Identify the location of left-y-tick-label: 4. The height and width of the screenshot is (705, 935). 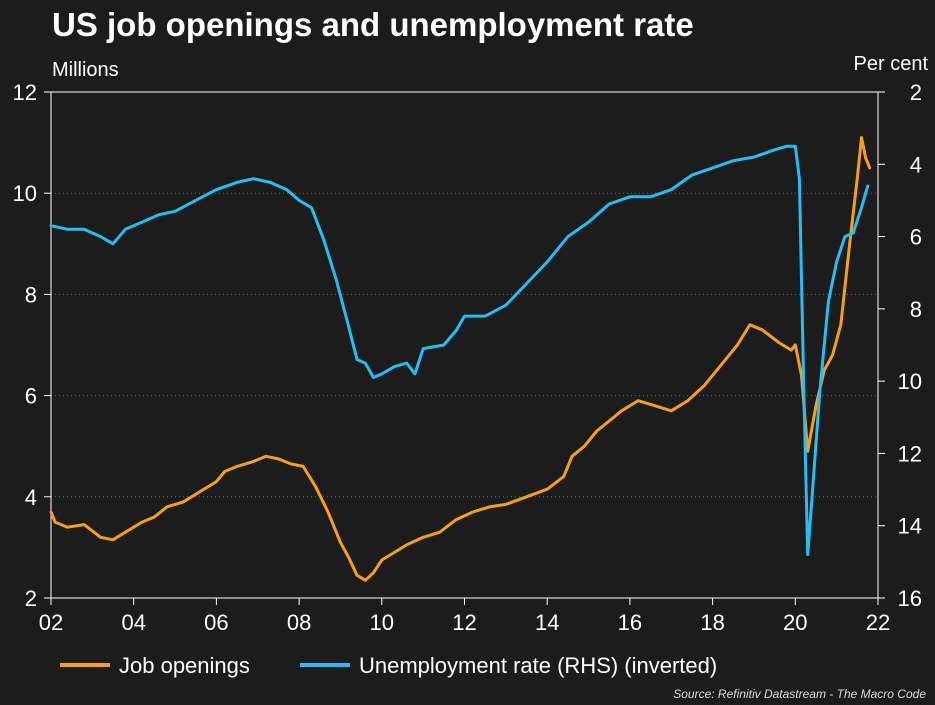
(31, 497).